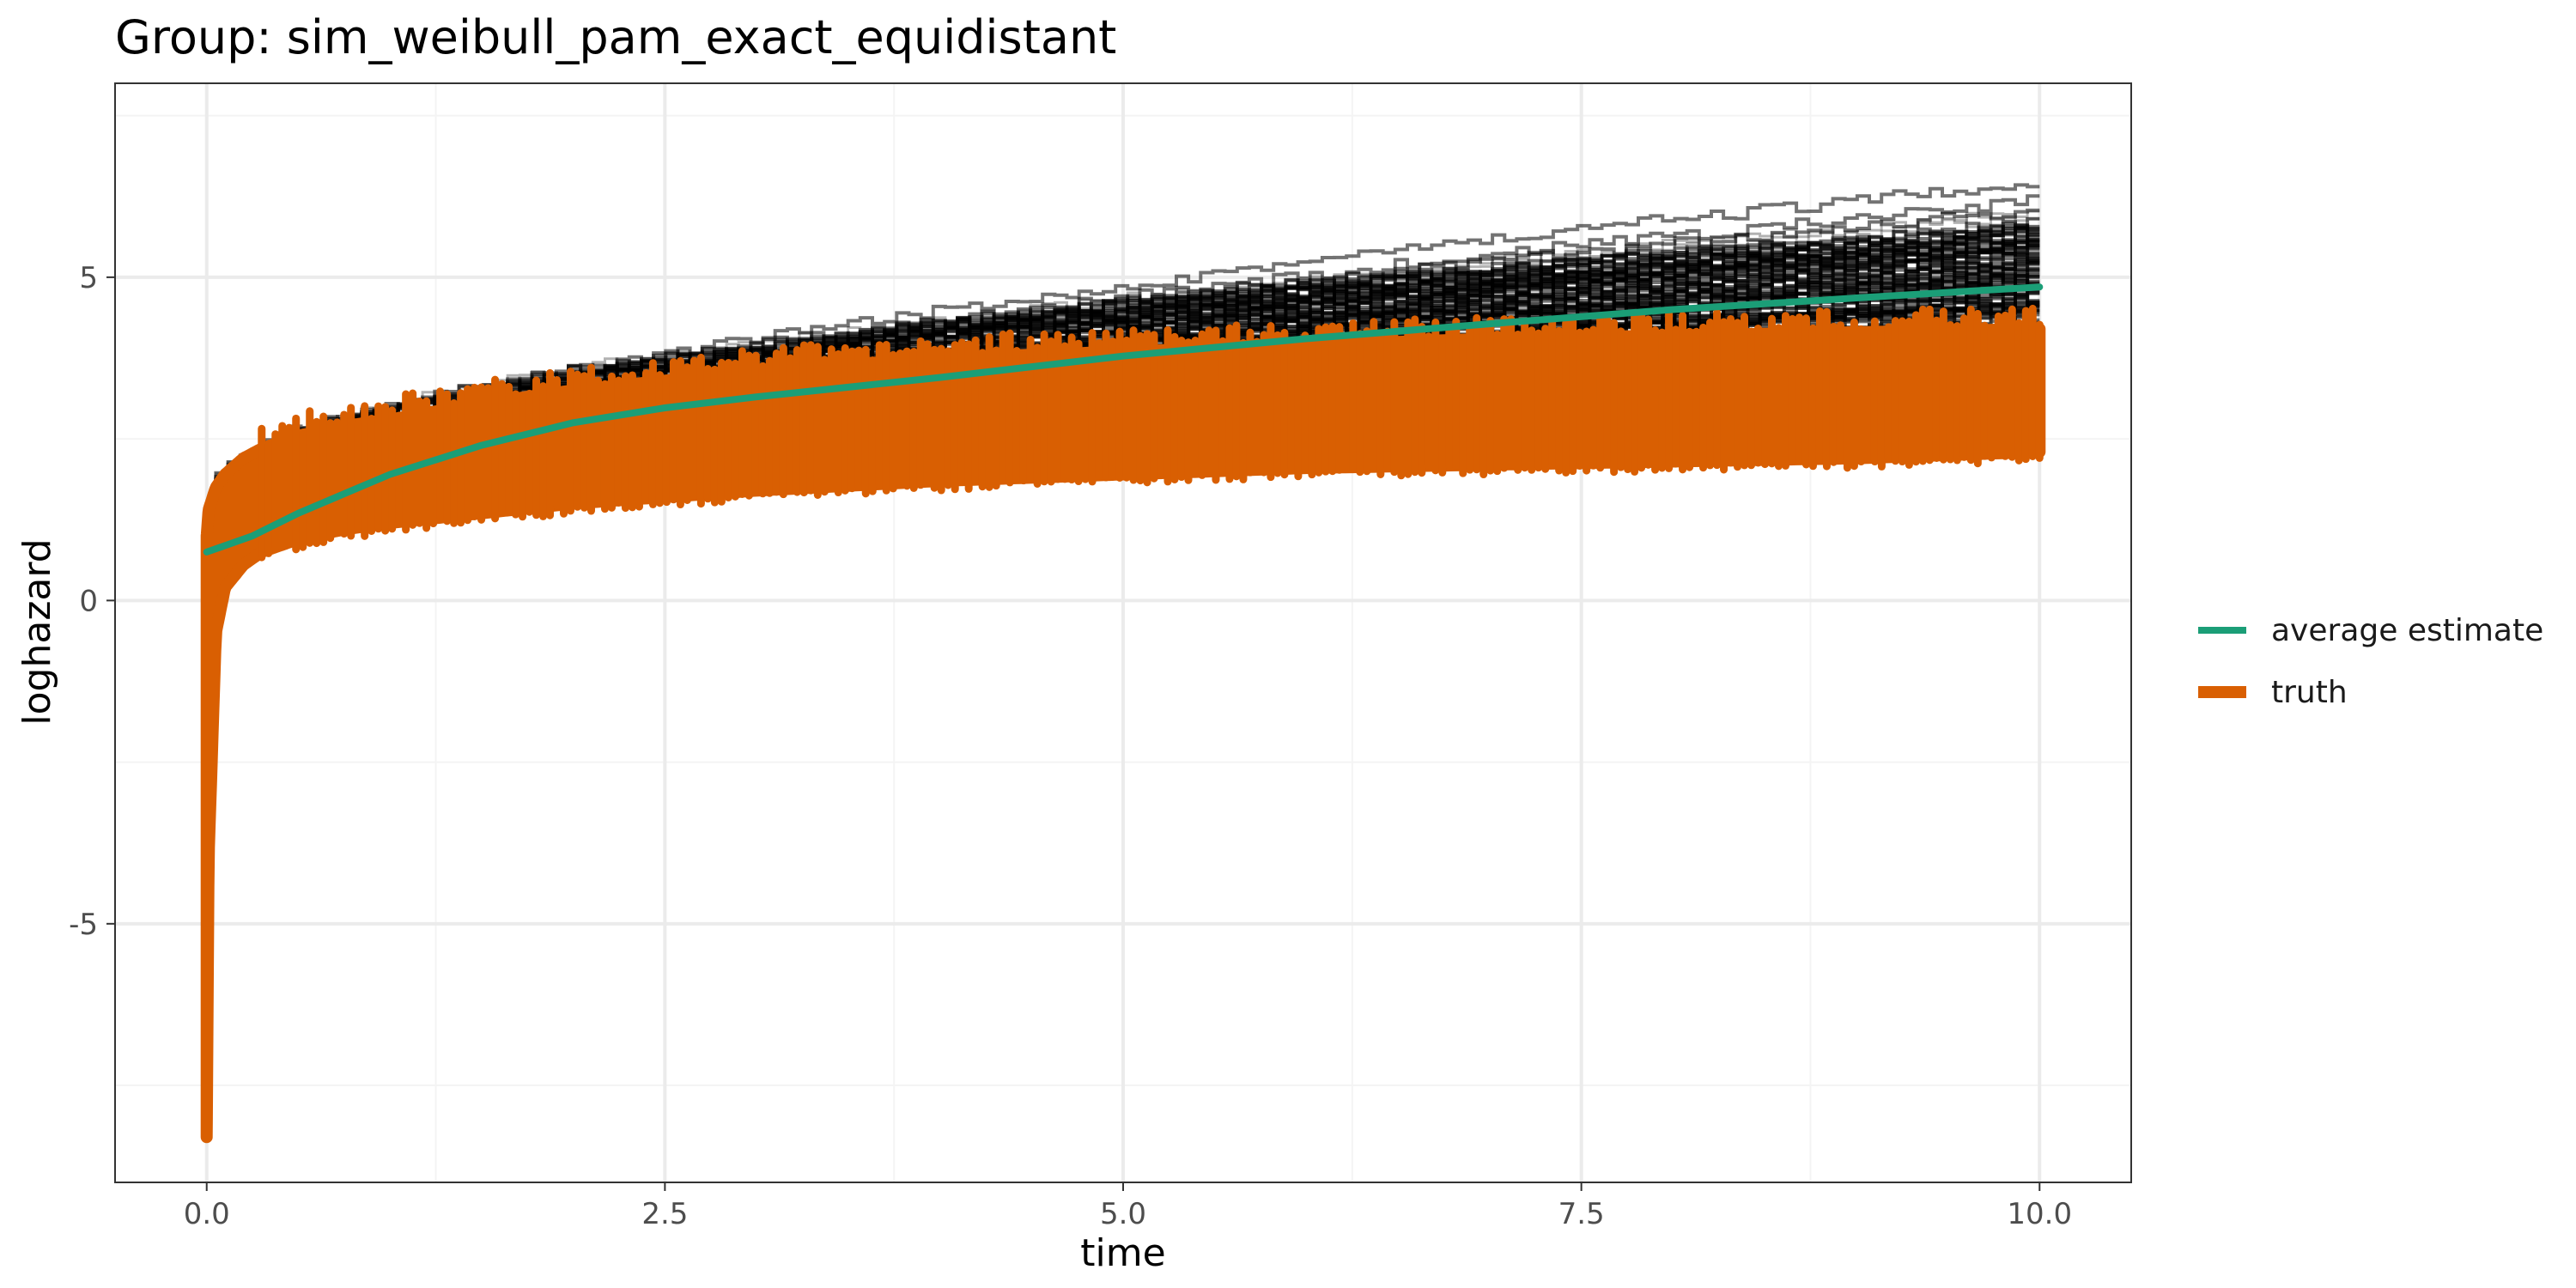 The width and height of the screenshot is (2576, 1288). What do you see at coordinates (1123, 1214) in the screenshot?
I see `x-tick-label: 5.0` at bounding box center [1123, 1214].